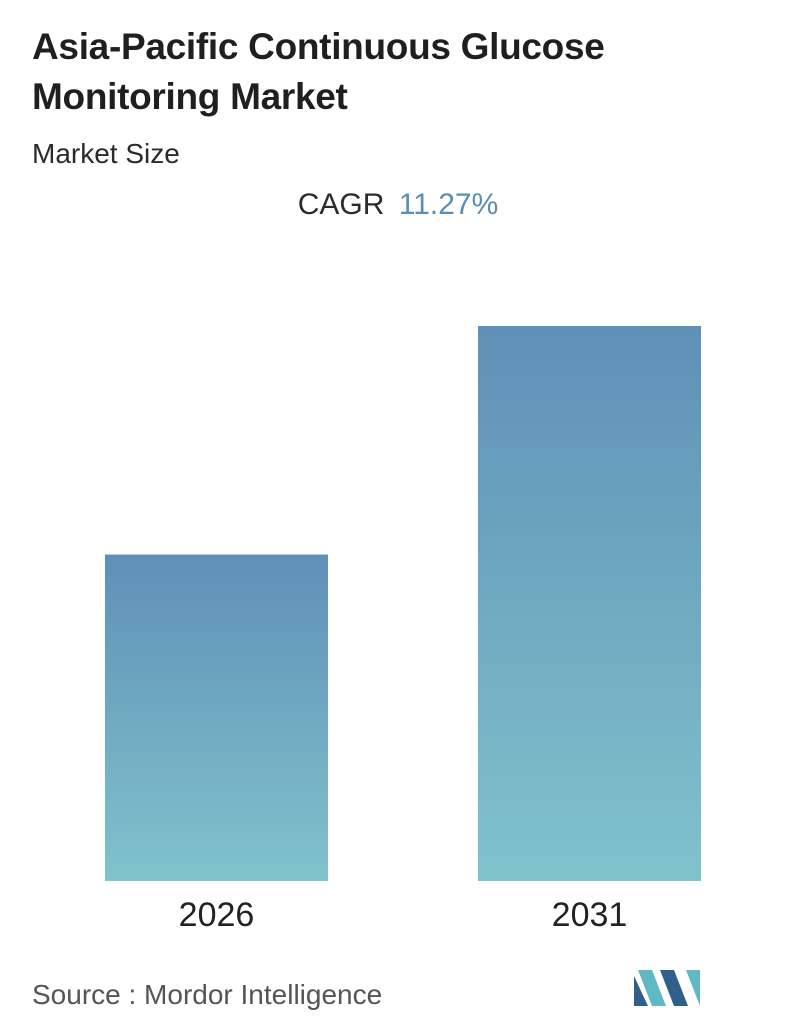  Describe the element at coordinates (106, 153) in the screenshot. I see `chart-subtitle: Market Size` at that location.